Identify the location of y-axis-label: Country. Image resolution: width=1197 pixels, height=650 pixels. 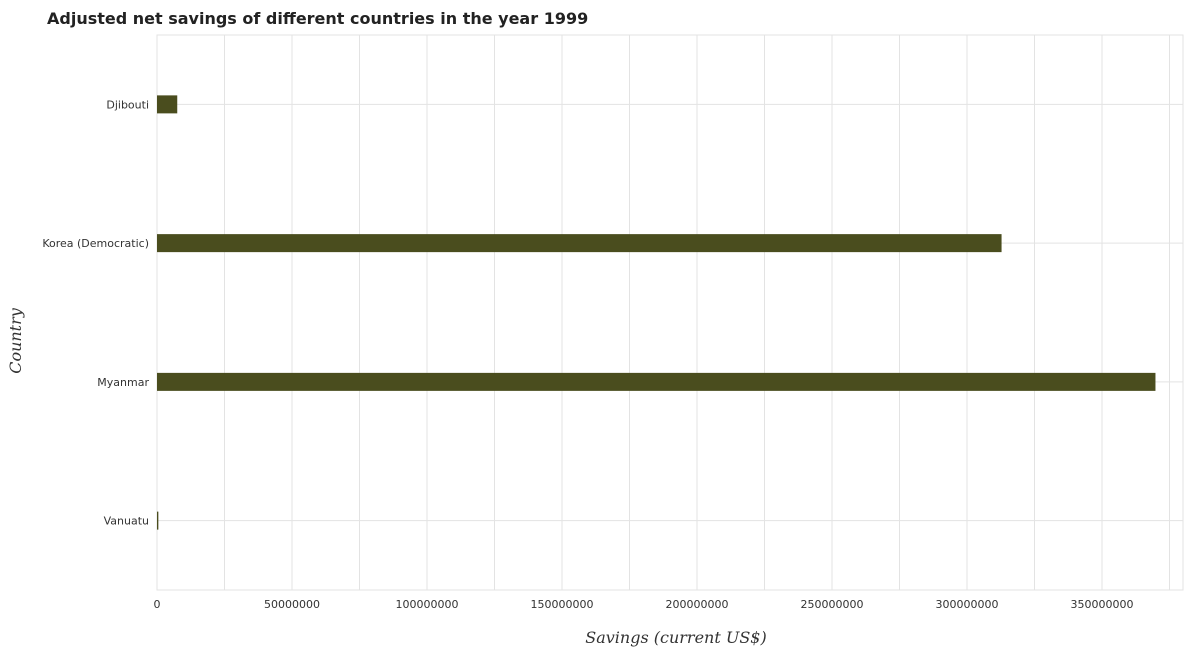
(15, 340).